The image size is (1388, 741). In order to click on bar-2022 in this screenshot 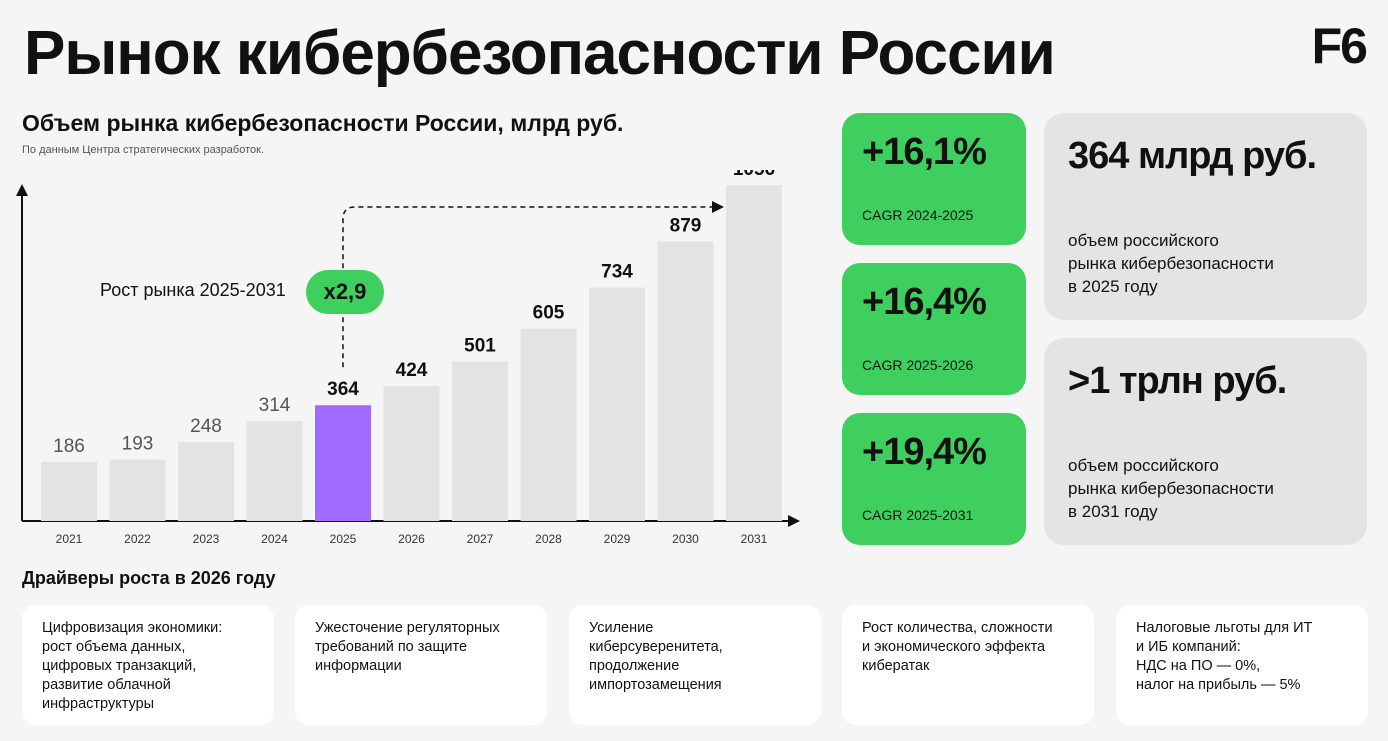, I will do `click(137, 490)`.